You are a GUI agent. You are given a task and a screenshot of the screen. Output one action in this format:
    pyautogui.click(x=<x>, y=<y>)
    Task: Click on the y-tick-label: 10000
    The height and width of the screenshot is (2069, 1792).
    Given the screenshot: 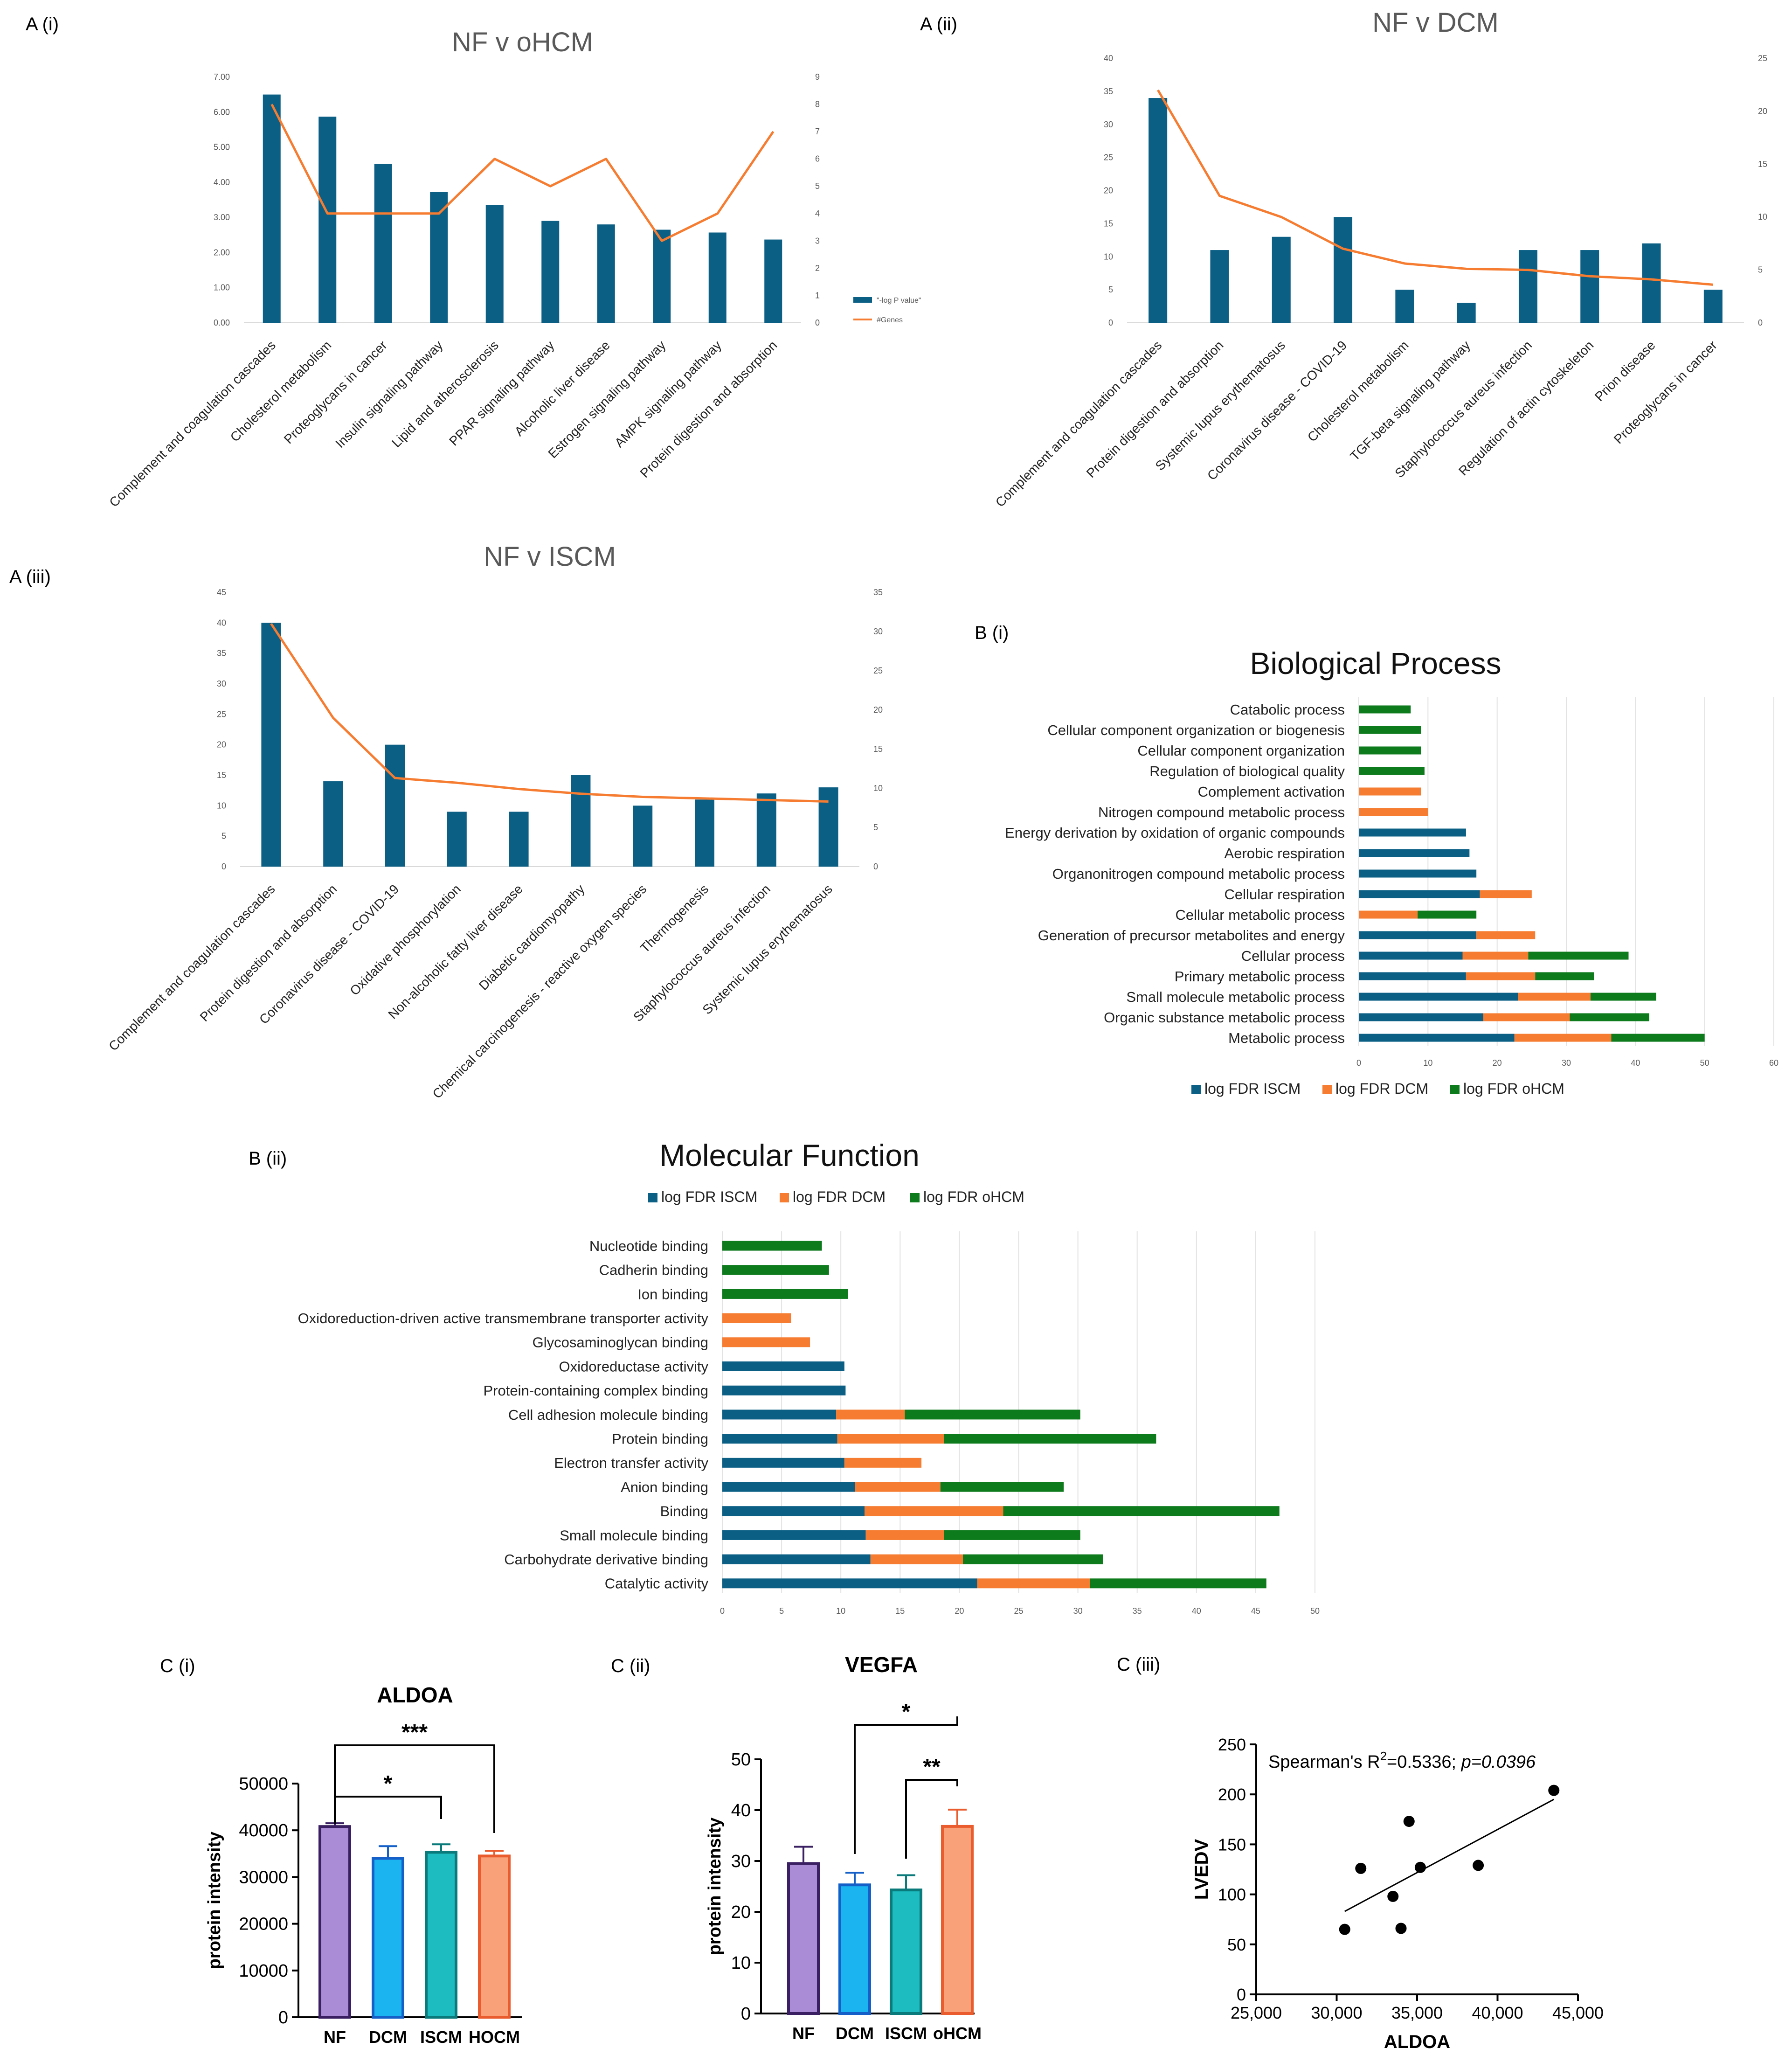 What is the action you would take?
    pyautogui.click(x=263, y=1971)
    